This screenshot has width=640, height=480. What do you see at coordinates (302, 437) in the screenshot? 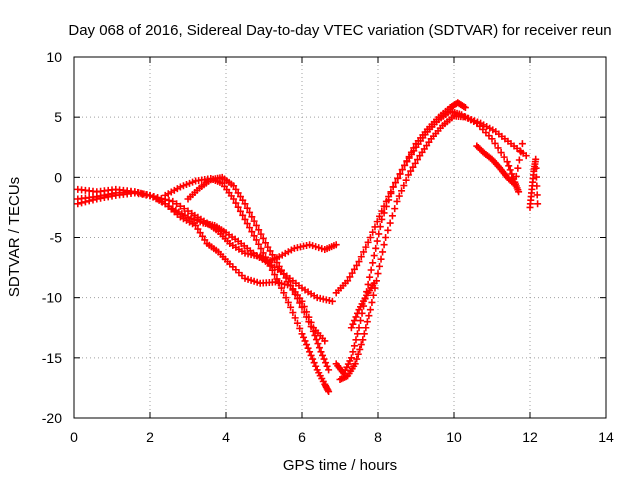
I see `x-tick-label: 6` at bounding box center [302, 437].